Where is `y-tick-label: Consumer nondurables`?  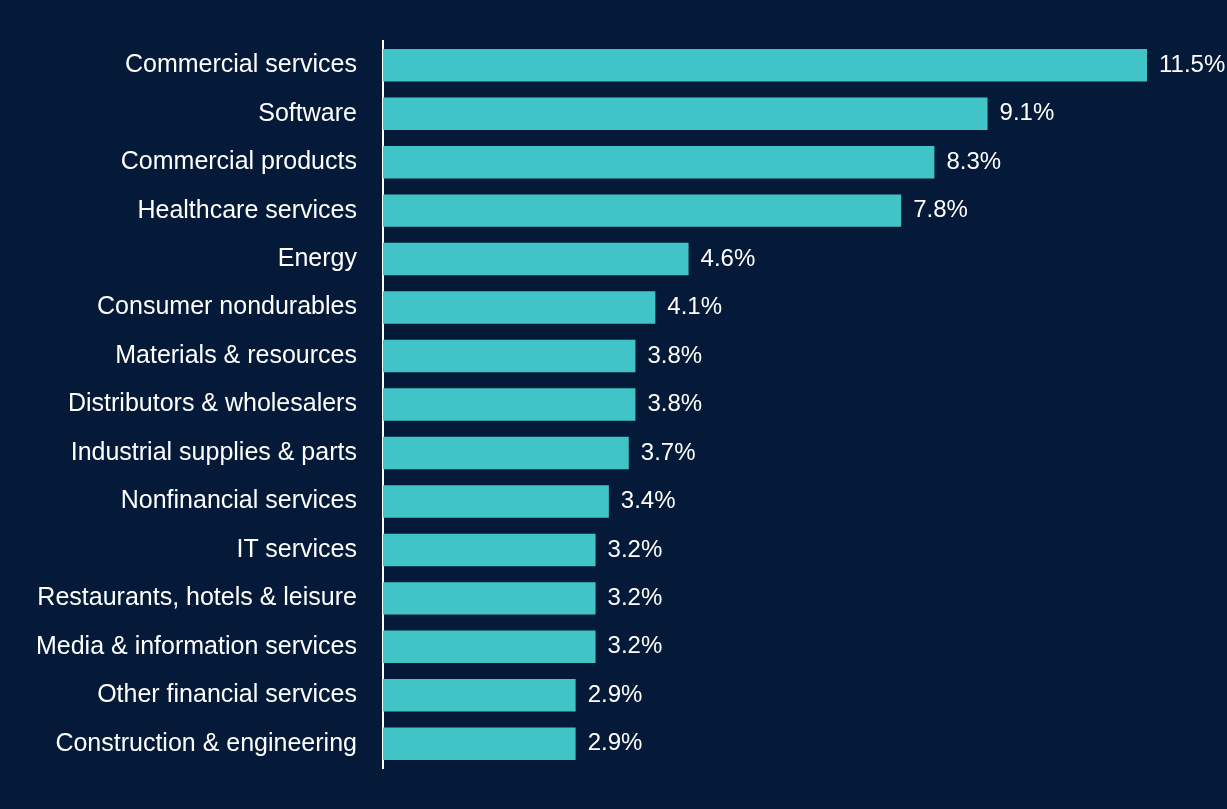
y-tick-label: Consumer nondurables is located at coordinates (227, 305).